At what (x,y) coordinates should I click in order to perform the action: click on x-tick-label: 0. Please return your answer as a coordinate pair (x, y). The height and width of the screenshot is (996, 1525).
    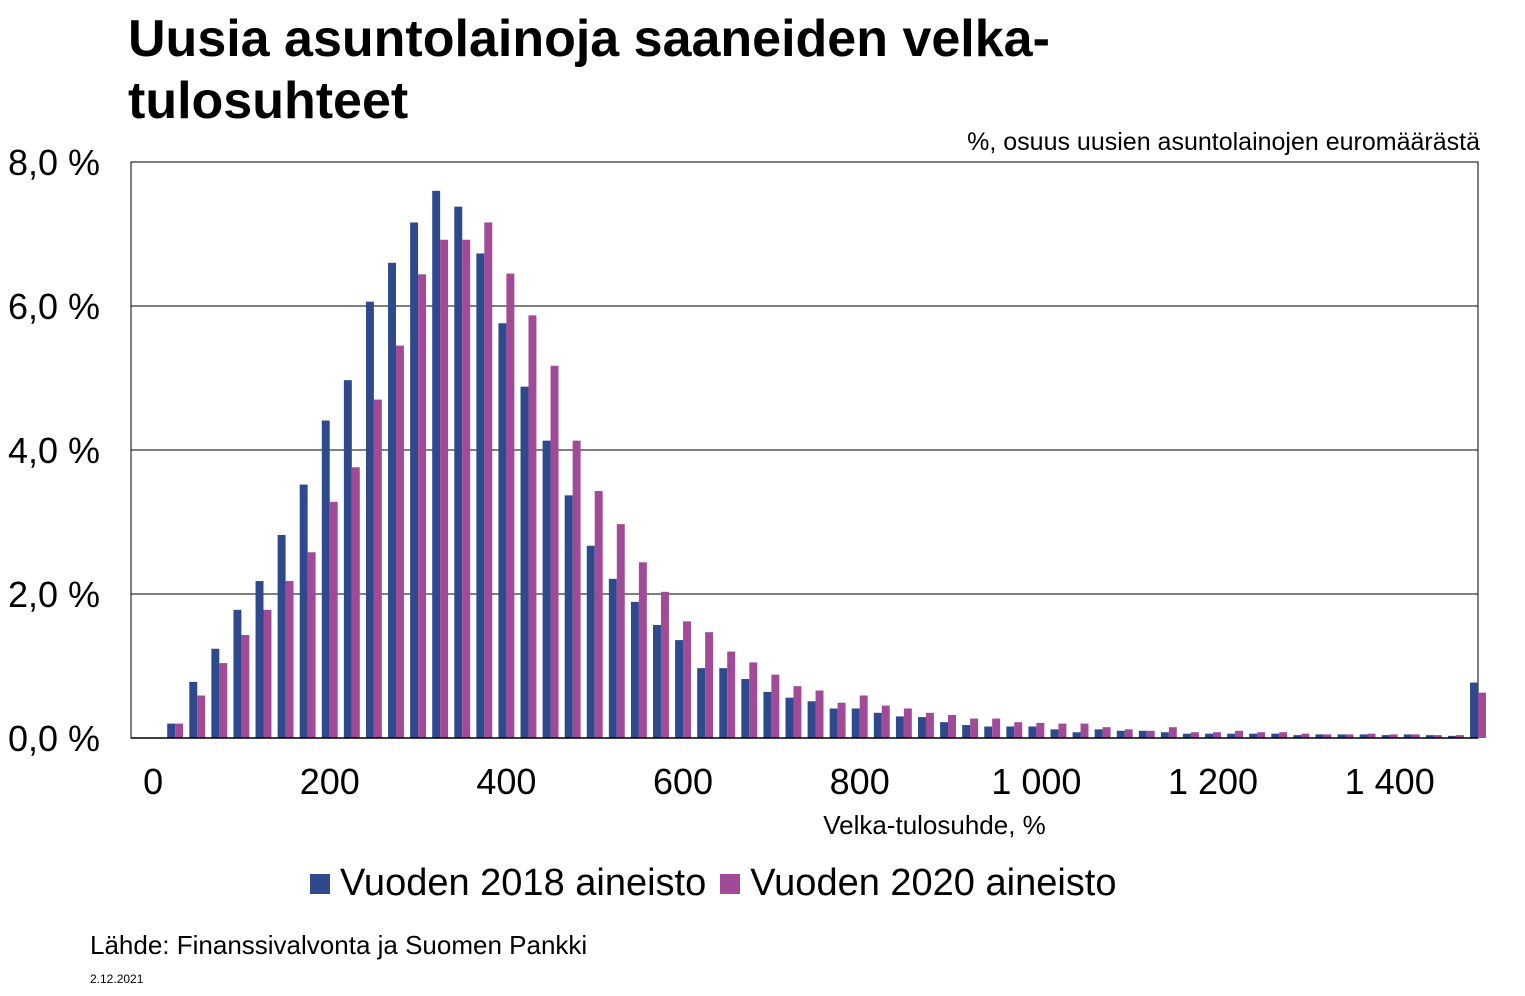
    Looking at the image, I should click on (153, 781).